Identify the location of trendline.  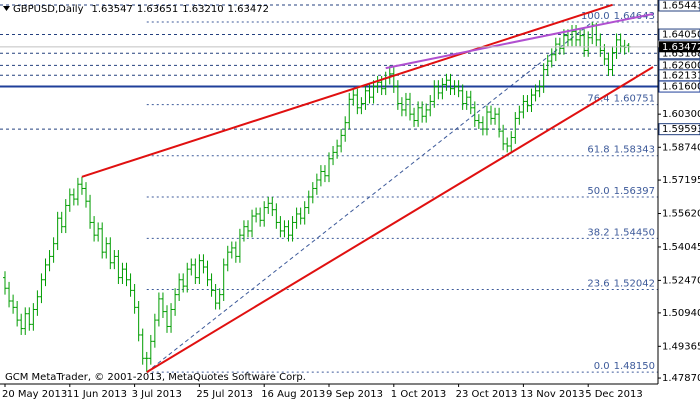
(519, 41).